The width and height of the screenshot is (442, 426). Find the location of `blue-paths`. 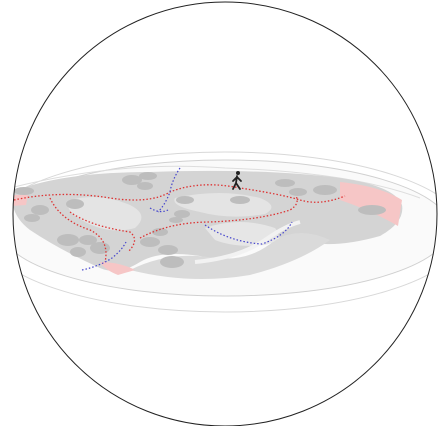

blue-paths is located at coordinates (187, 219).